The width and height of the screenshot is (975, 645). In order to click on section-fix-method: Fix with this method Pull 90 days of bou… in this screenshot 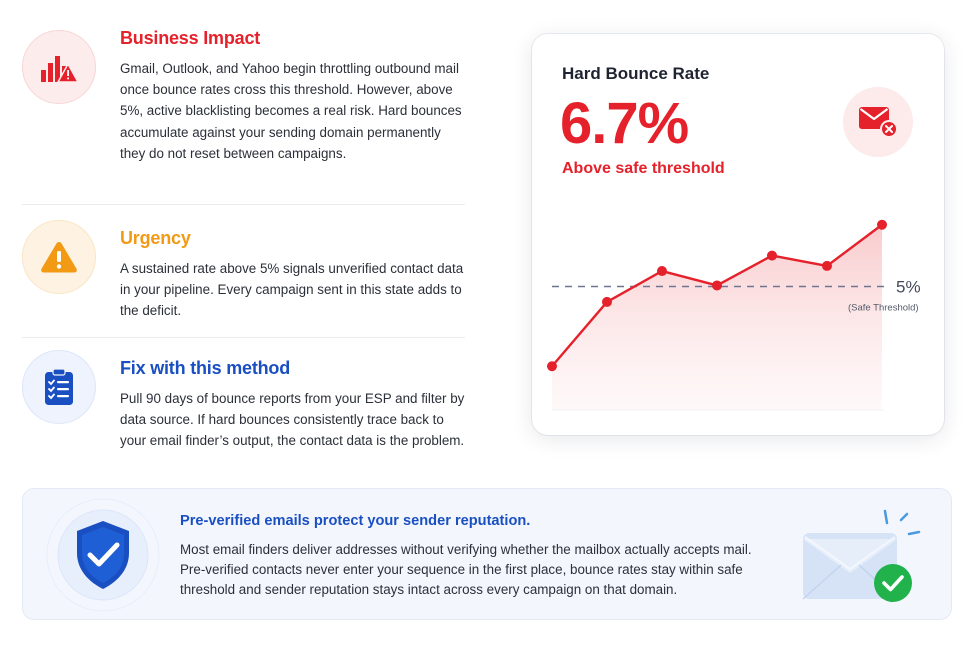, I will do `click(243, 412)`.